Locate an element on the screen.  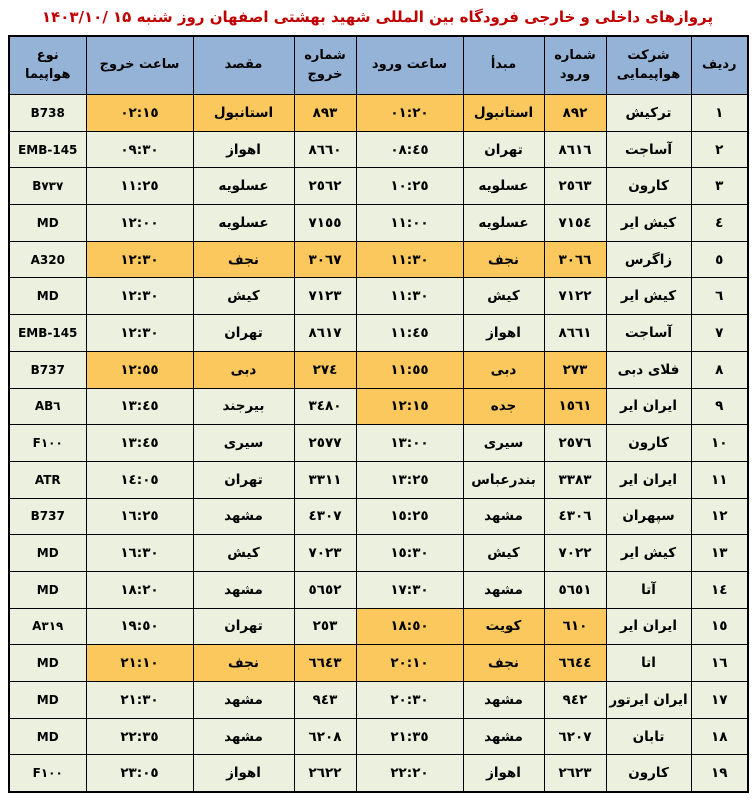
cell-arrival-number: ٧١٢٢ is located at coordinates (575, 296).